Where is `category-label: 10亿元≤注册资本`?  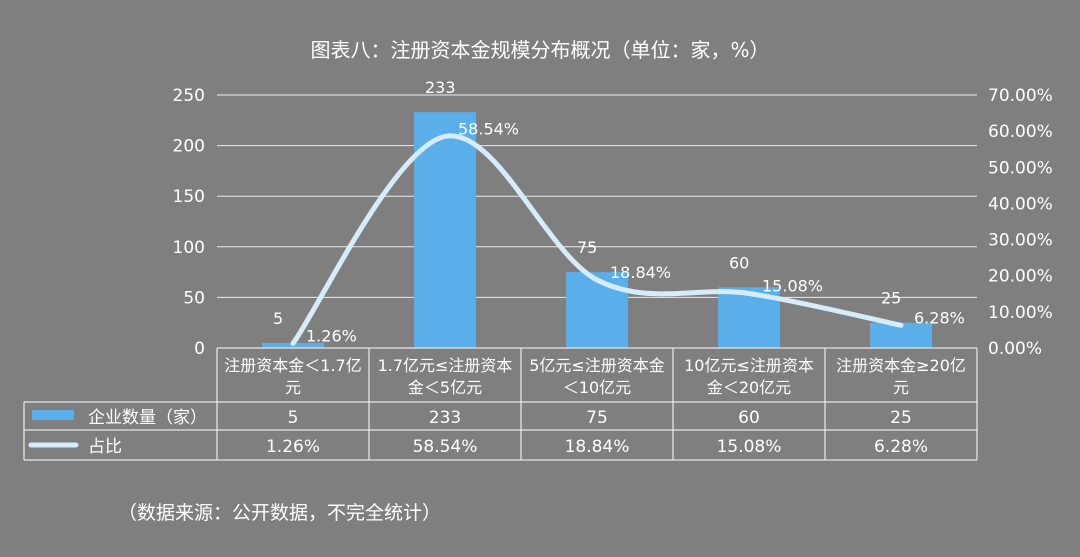 category-label: 10亿元≤注册资本 is located at coordinates (749, 365).